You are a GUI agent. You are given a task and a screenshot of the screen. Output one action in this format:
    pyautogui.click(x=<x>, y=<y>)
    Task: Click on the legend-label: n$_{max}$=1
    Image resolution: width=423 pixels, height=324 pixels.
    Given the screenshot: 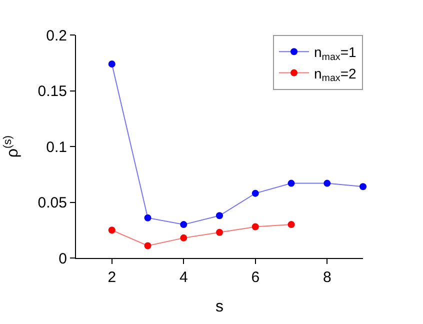 What is the action you would take?
    pyautogui.click(x=335, y=53)
    